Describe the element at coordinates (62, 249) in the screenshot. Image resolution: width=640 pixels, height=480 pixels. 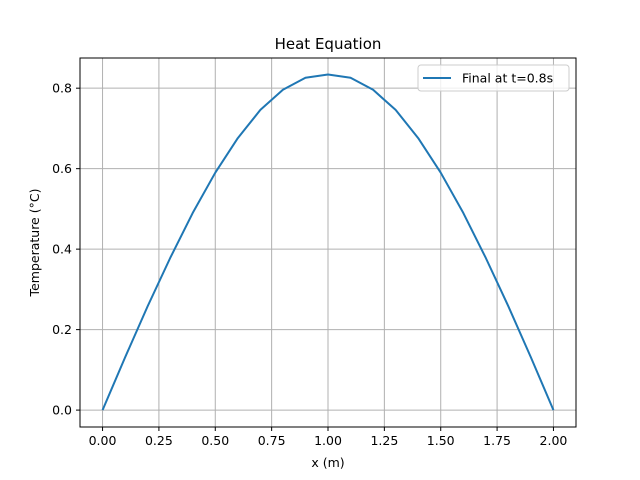
I see `y-tick-label: 0.4` at that location.